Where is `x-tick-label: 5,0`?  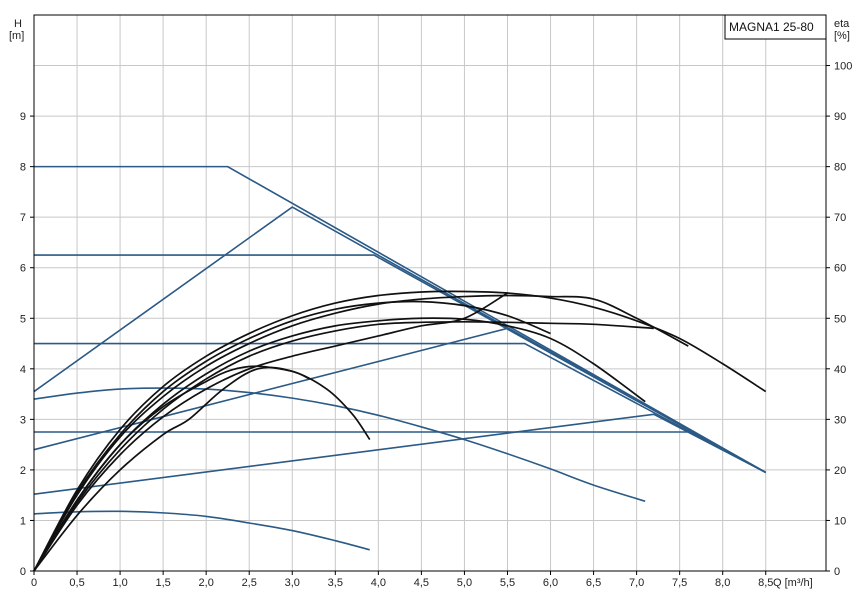 x-tick-label: 5,0 is located at coordinates (464, 583).